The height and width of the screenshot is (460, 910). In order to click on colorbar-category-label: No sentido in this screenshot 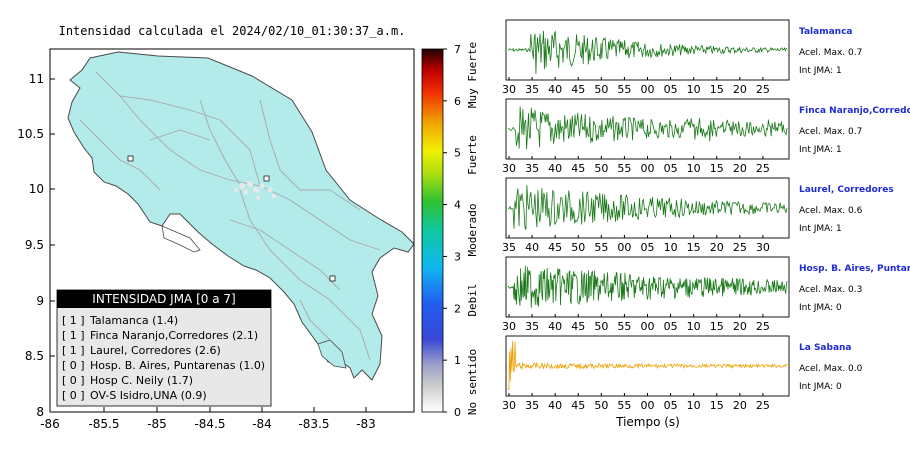, I will do `click(472, 382)`.